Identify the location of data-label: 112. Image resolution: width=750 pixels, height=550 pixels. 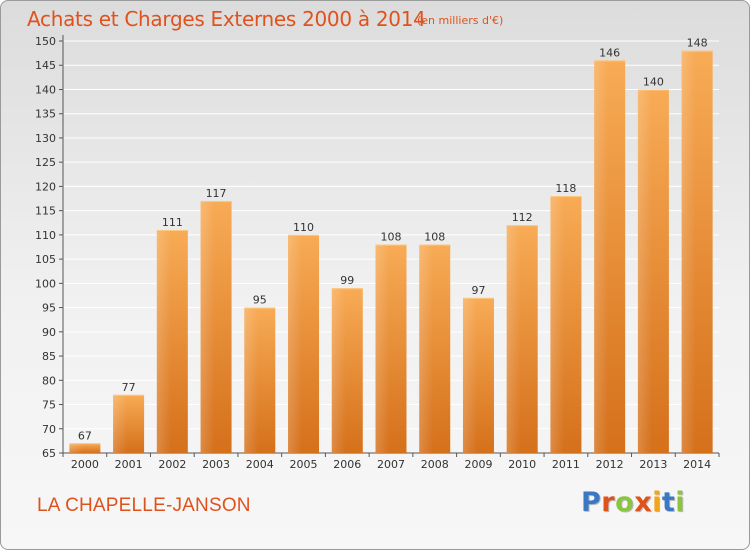
(522, 217).